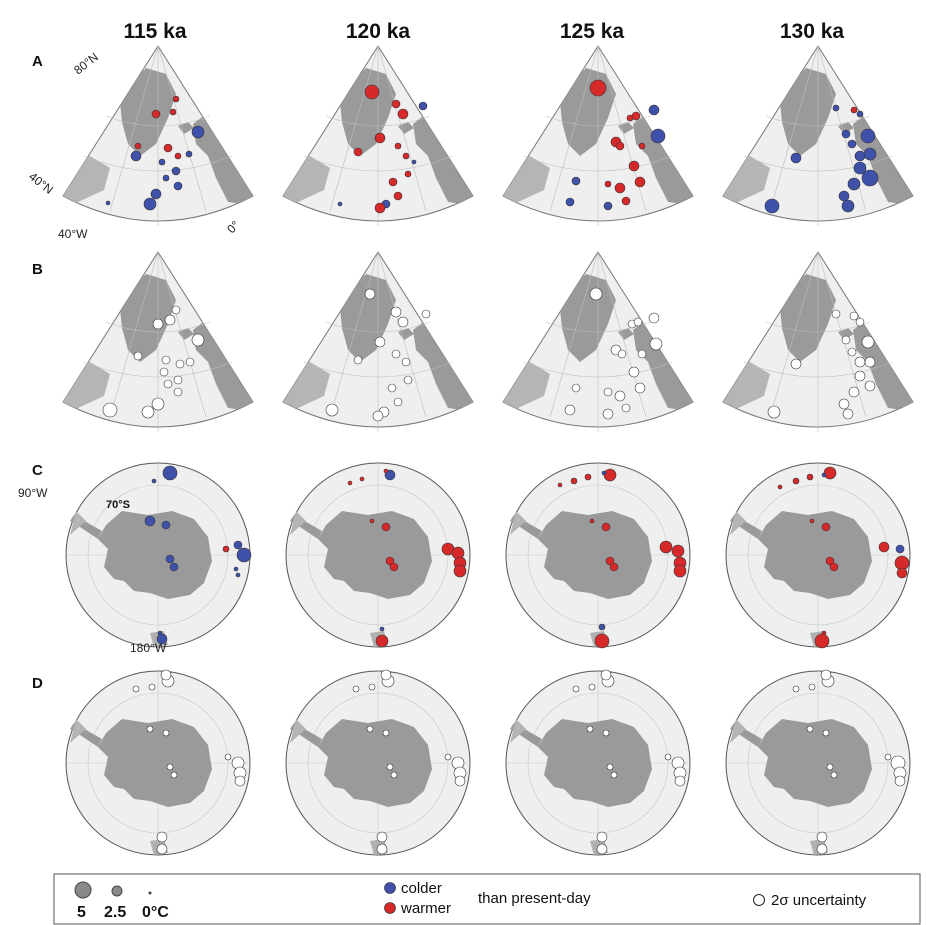 This screenshot has height=925, width=926. Describe the element at coordinates (592, 31) in the screenshot. I see `column-title-125ka: 125 ka` at that location.